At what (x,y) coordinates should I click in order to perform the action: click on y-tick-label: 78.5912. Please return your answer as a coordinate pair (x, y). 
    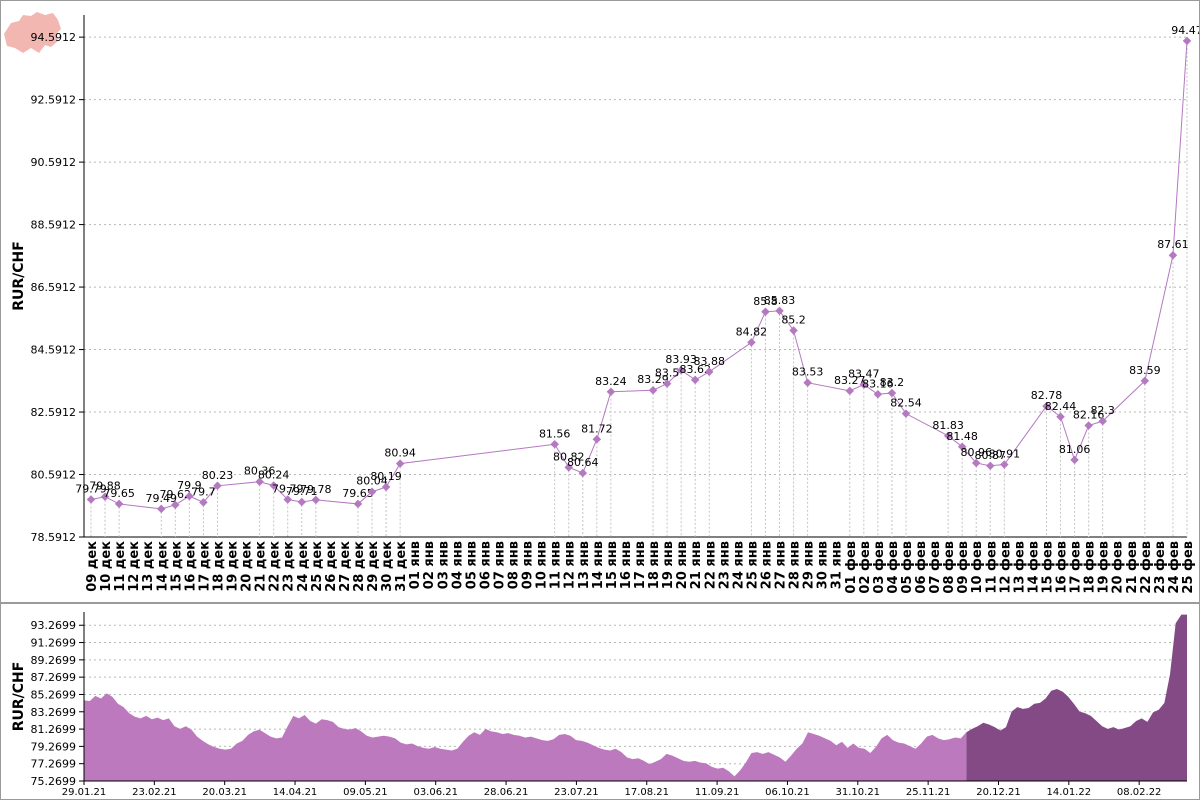
    Looking at the image, I should click on (54, 537).